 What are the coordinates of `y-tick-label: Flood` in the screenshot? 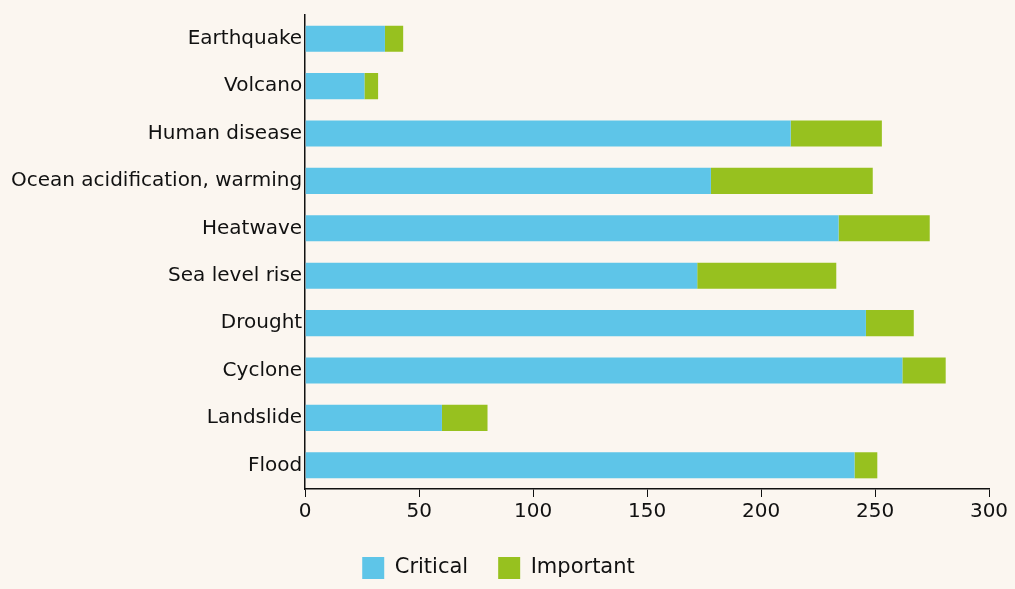 It's located at (275, 463).